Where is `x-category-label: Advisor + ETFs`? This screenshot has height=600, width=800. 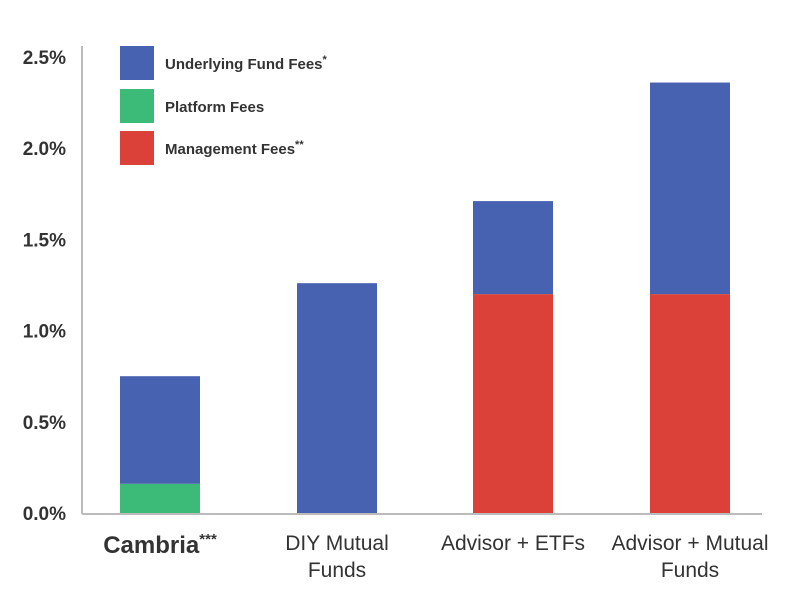
x-category-label: Advisor + ETFs is located at coordinates (513, 543).